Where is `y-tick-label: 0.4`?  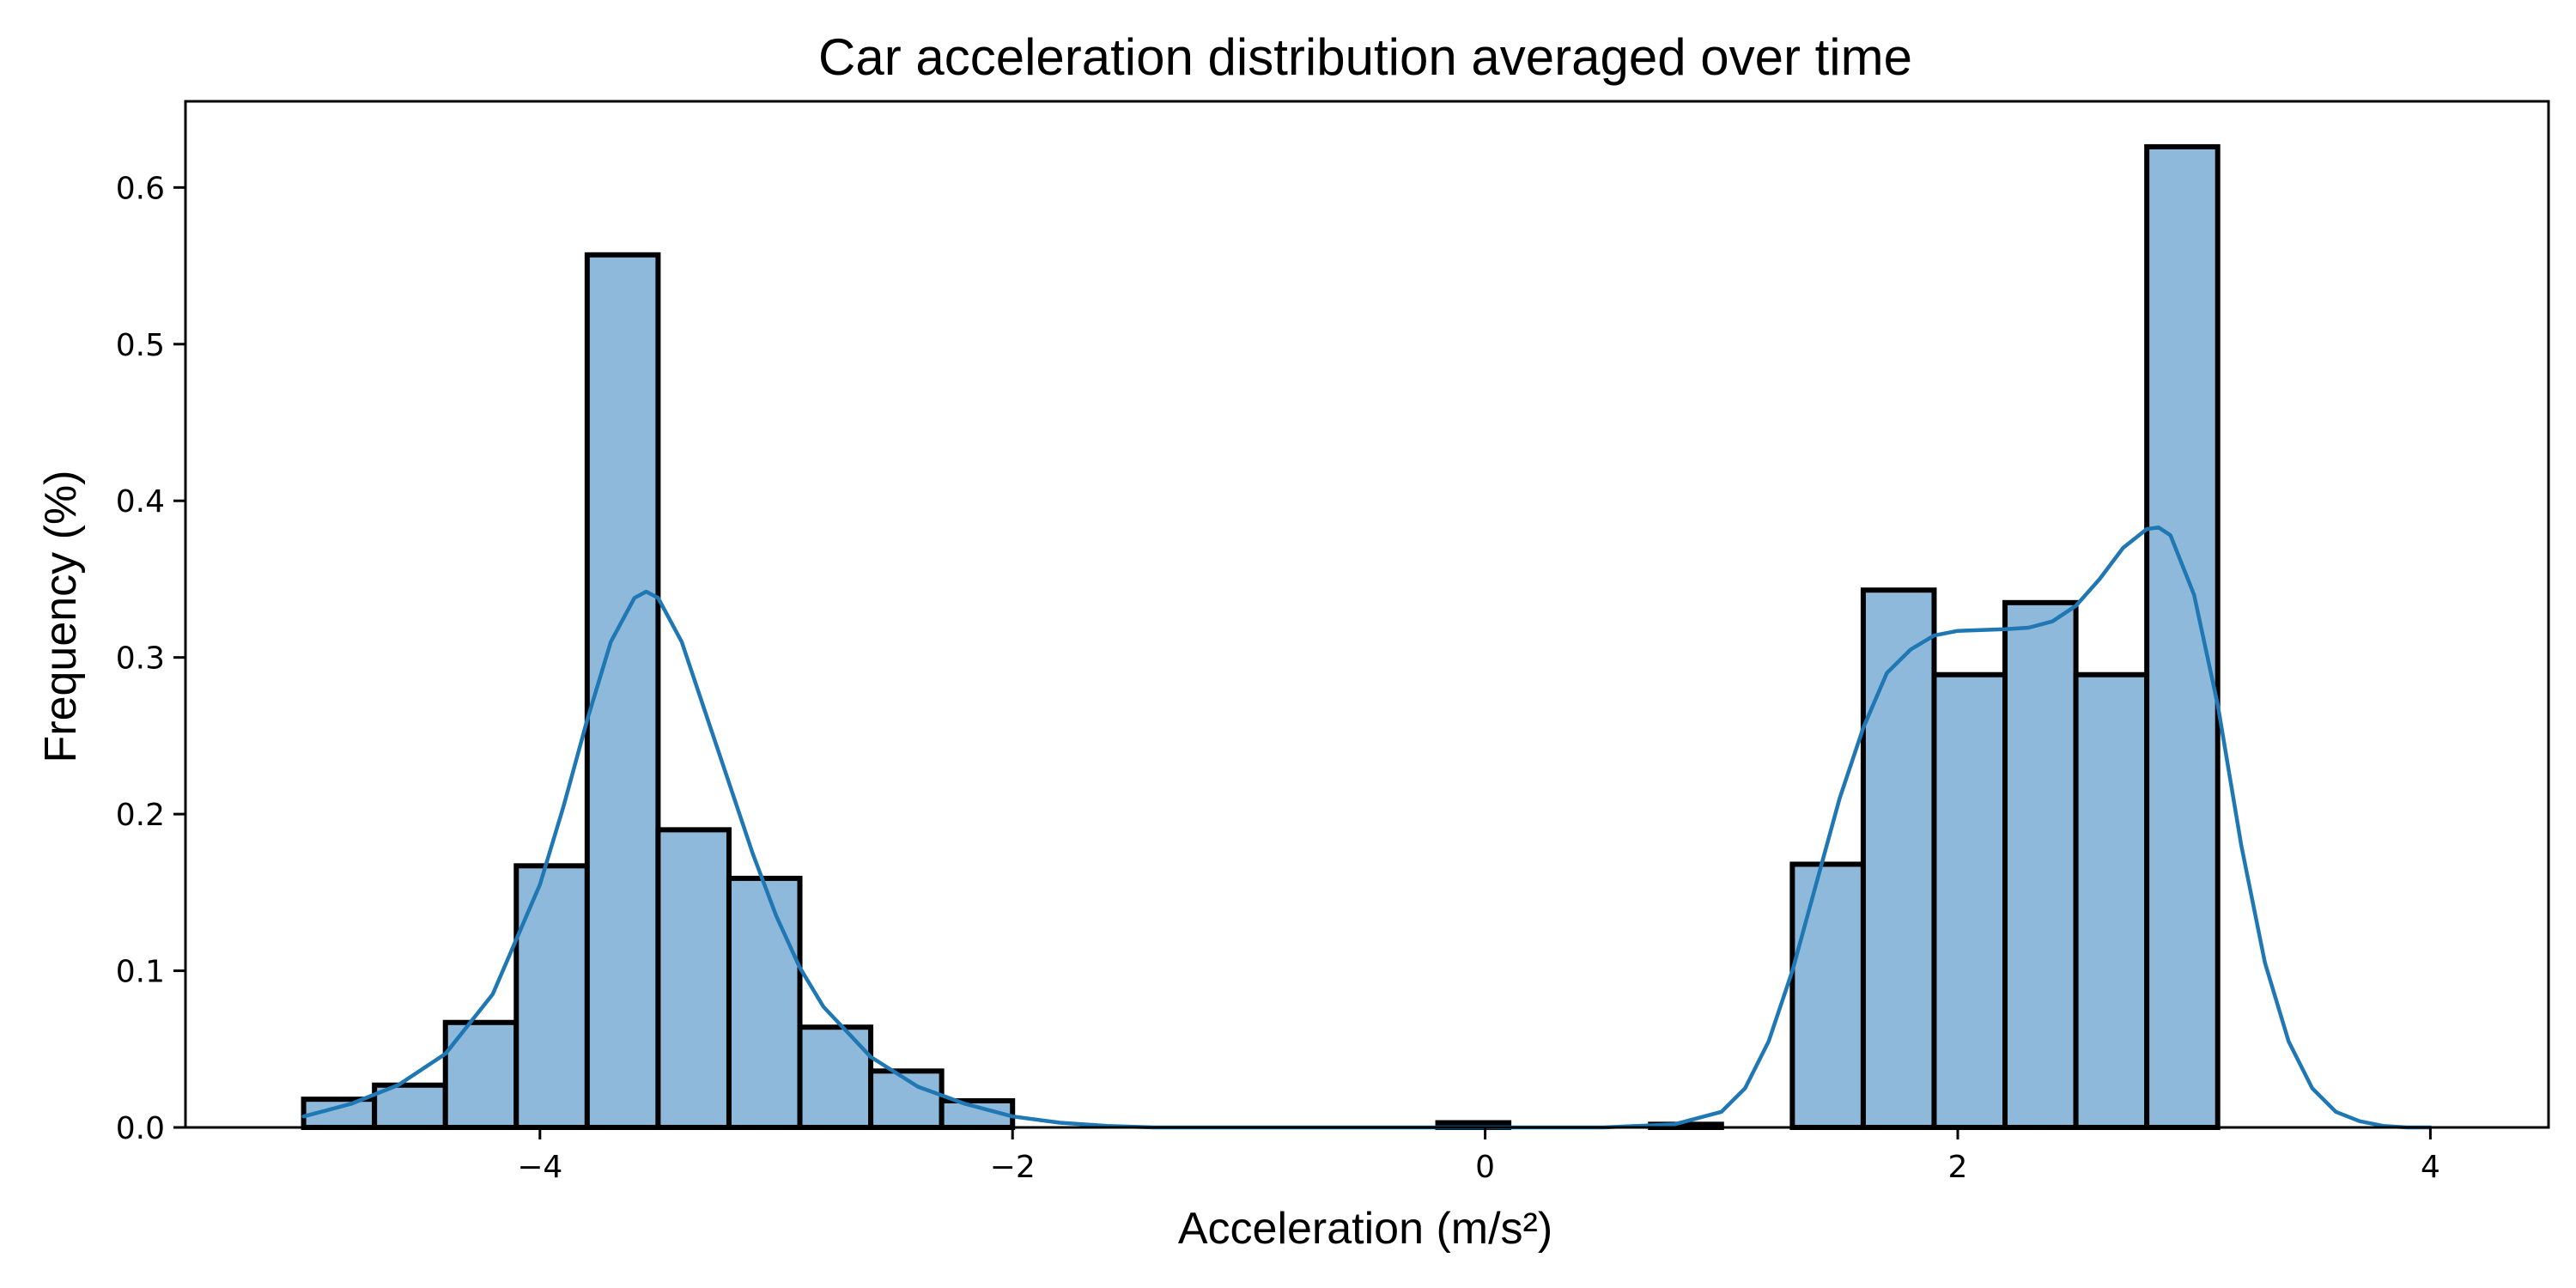 y-tick-label: 0.4 is located at coordinates (140, 501).